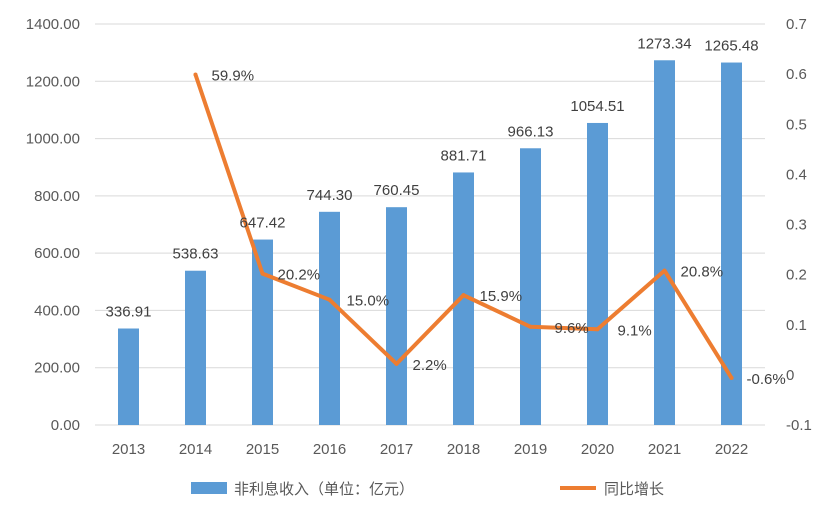 The image size is (829, 520). I want to click on right-tick-label: 0.5, so click(796, 124).